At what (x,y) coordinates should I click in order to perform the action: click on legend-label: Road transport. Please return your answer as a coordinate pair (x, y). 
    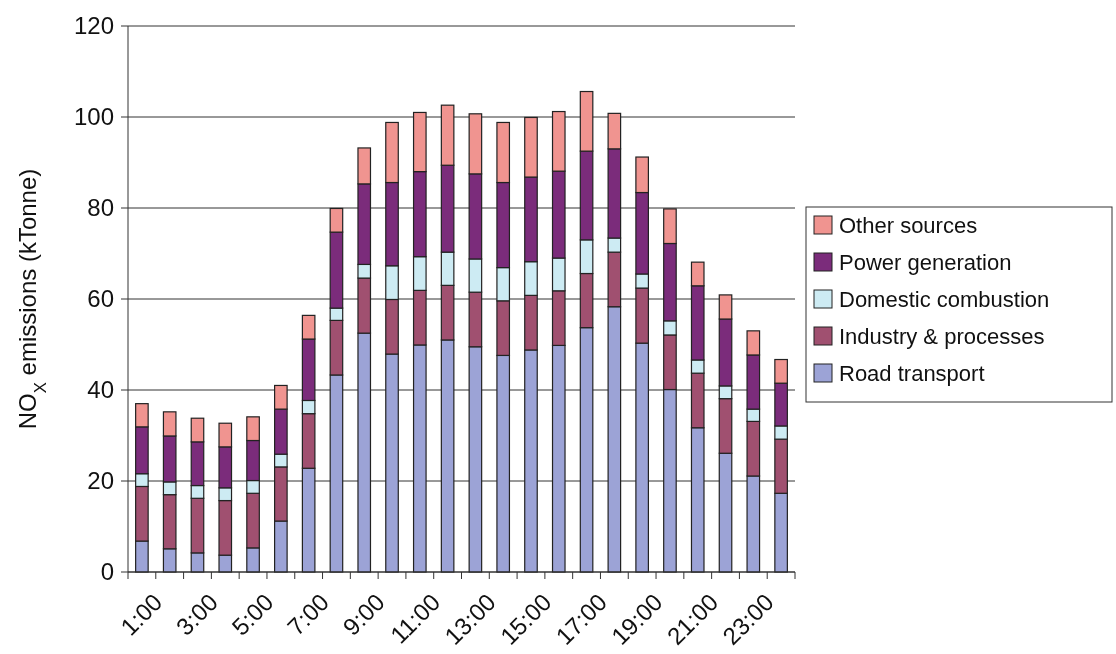
    Looking at the image, I should click on (912, 373).